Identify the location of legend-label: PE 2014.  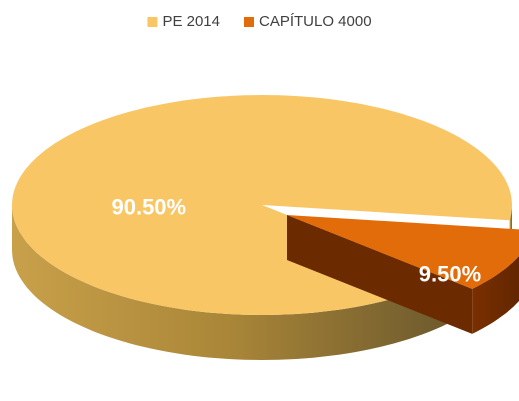
(191, 21).